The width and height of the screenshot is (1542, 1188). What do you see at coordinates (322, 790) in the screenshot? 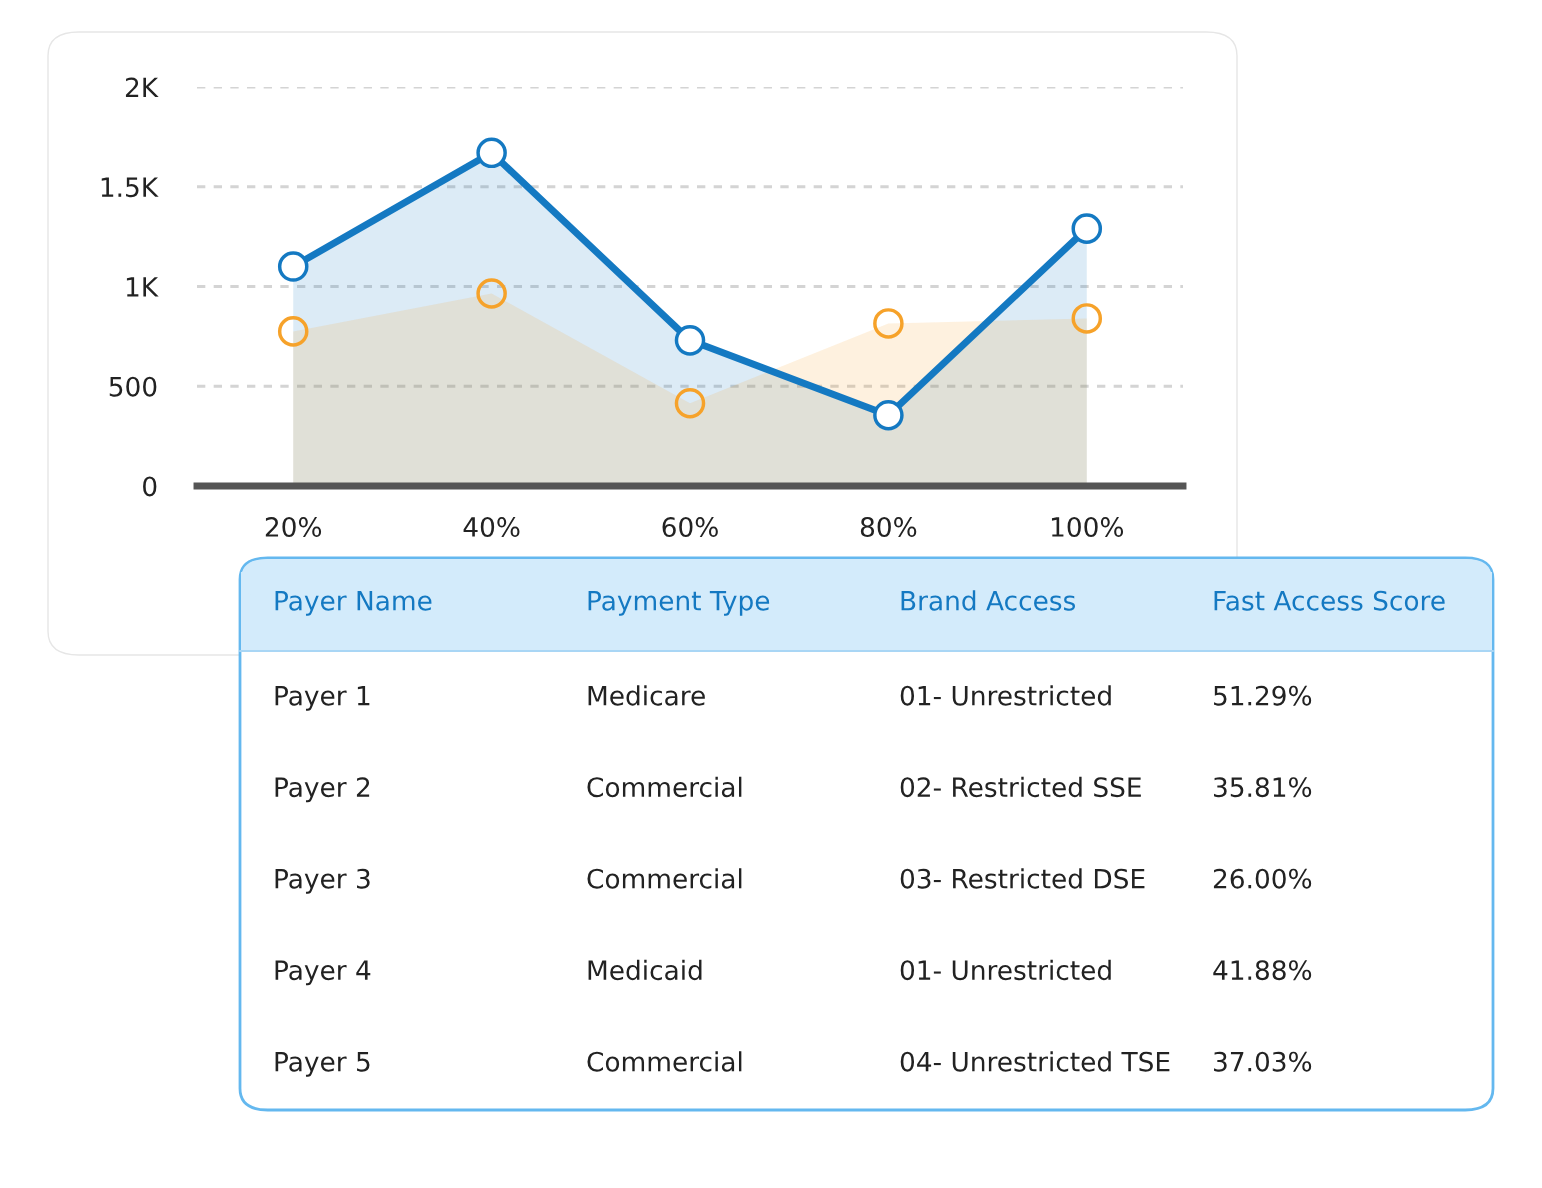
I see `text: Payer 2` at bounding box center [322, 790].